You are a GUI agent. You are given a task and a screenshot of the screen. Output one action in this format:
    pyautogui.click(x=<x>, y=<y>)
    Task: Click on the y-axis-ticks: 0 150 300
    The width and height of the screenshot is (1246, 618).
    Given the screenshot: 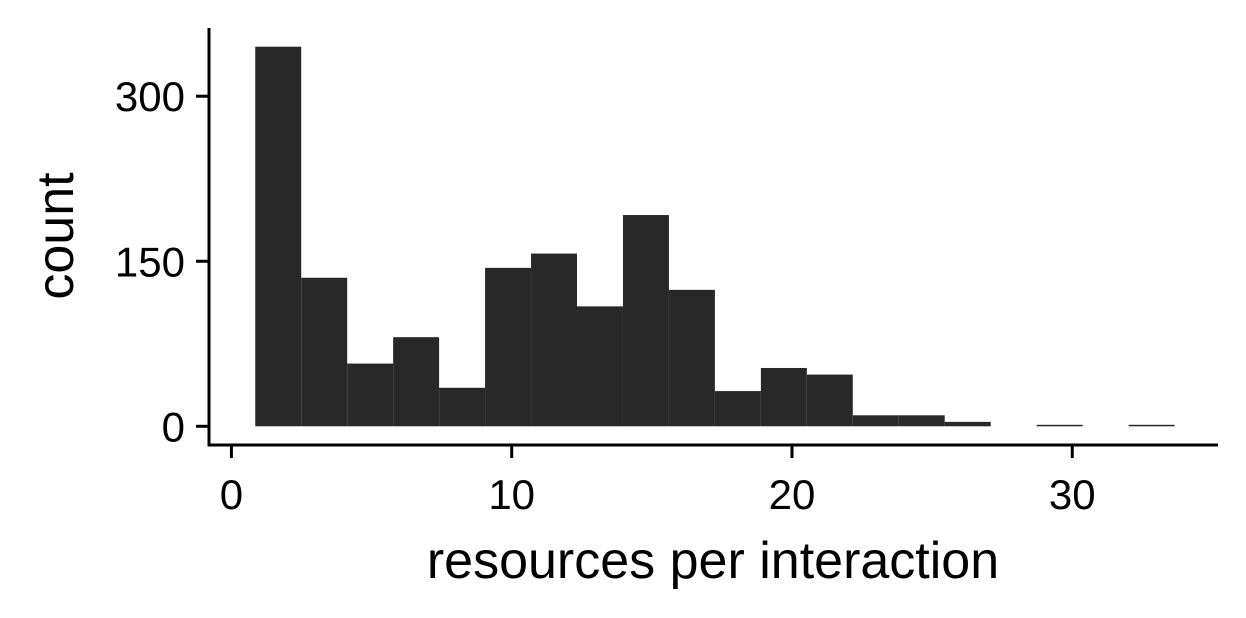 What is the action you would take?
    pyautogui.click(x=162, y=261)
    